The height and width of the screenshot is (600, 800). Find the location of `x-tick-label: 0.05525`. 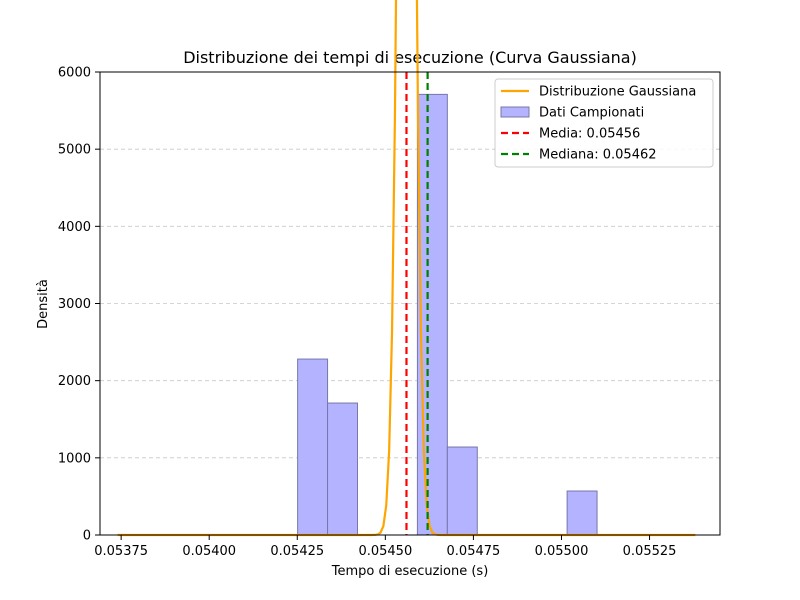

x-tick-label: 0.05525 is located at coordinates (650, 551).